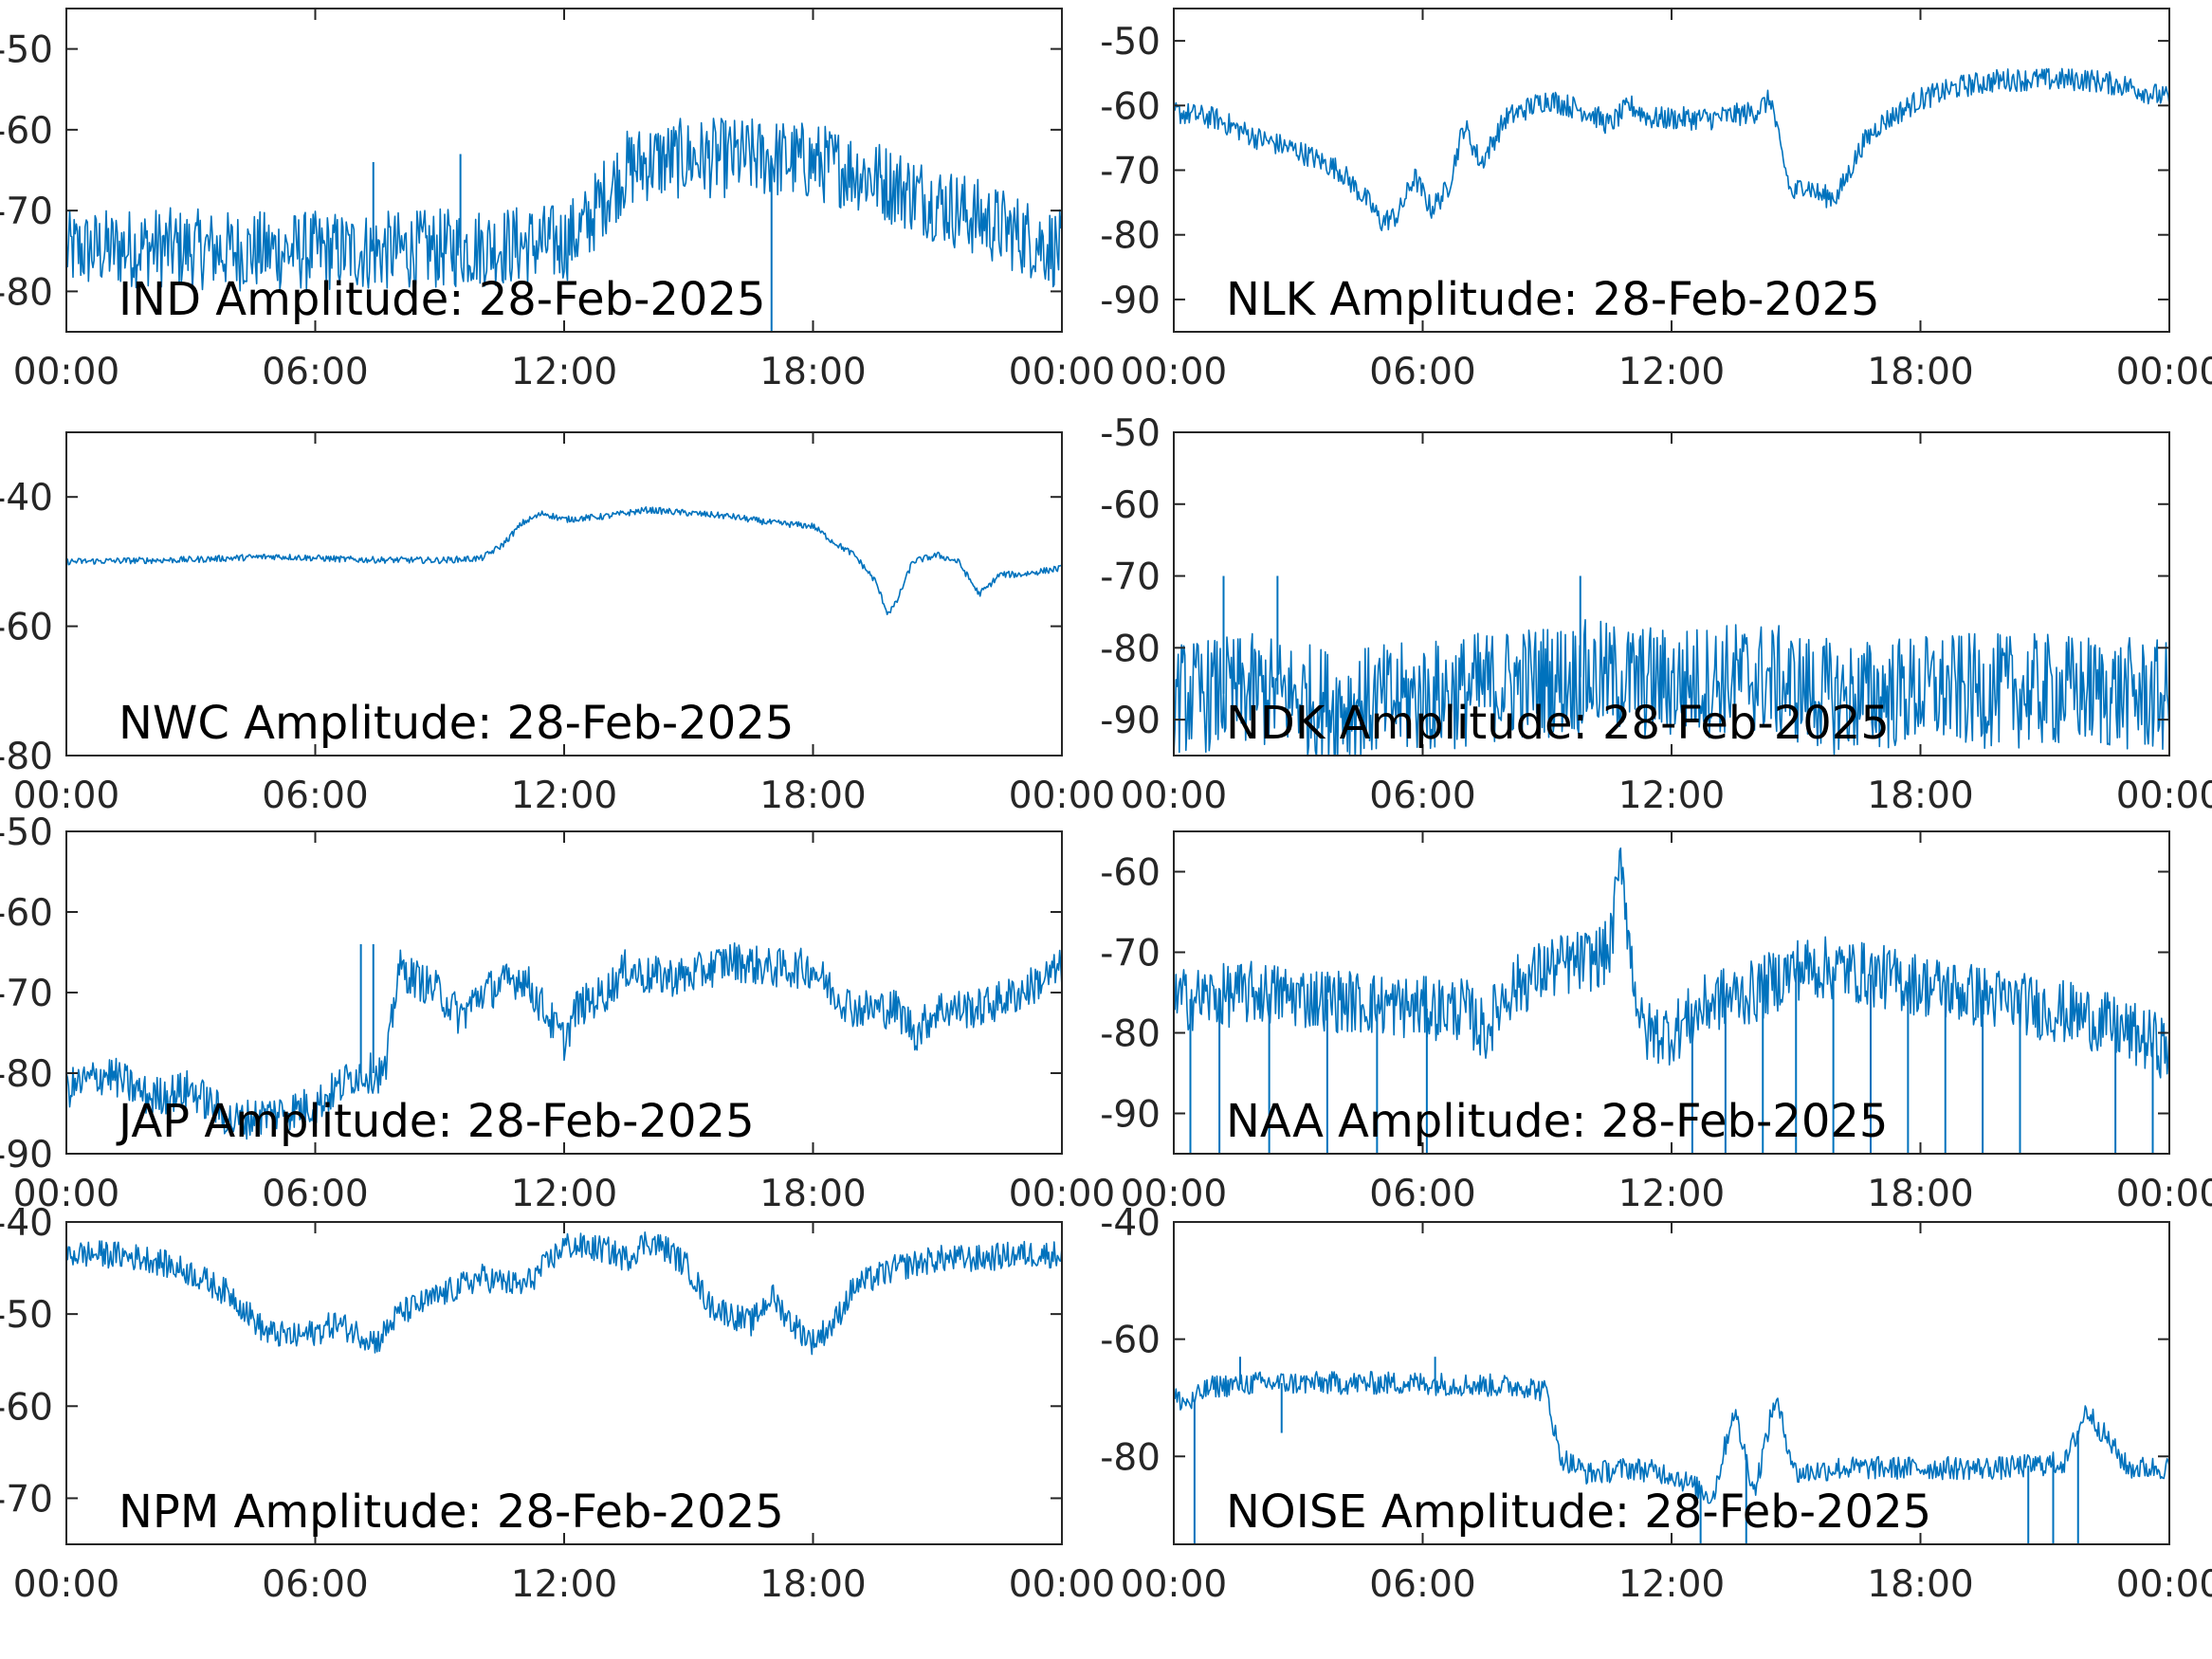 The width and height of the screenshot is (2212, 1659). Describe the element at coordinates (442, 299) in the screenshot. I see `panel-title: IND Amplitude: 28-Feb-2025` at that location.